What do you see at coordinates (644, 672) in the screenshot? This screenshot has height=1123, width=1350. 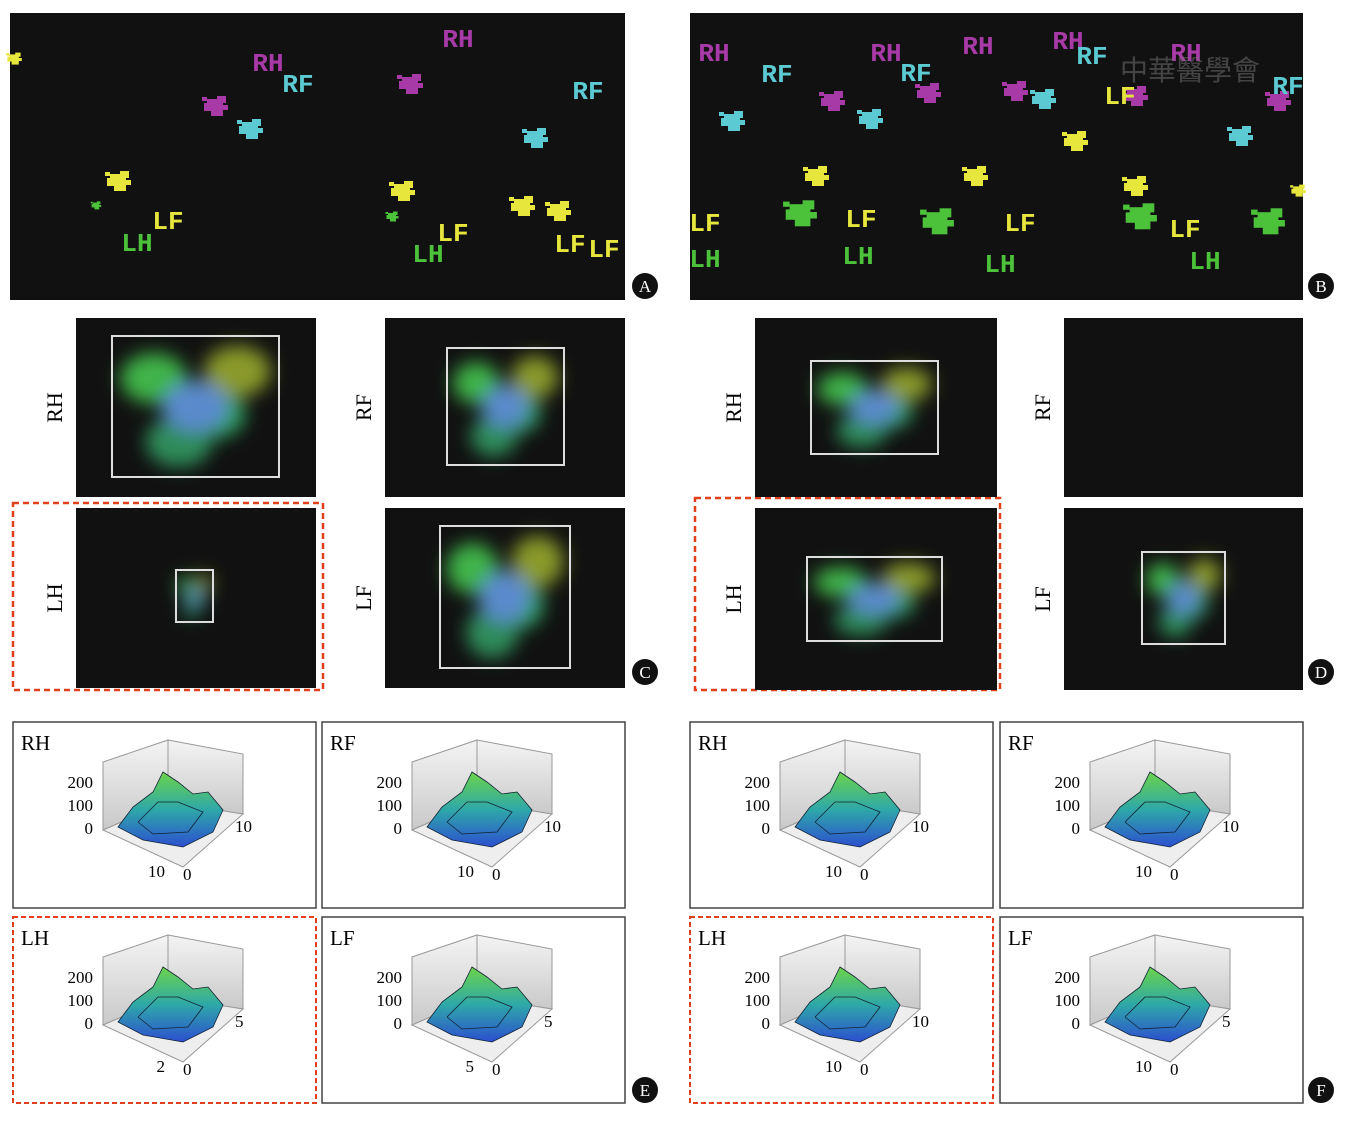 I see `panel-letter: C` at bounding box center [644, 672].